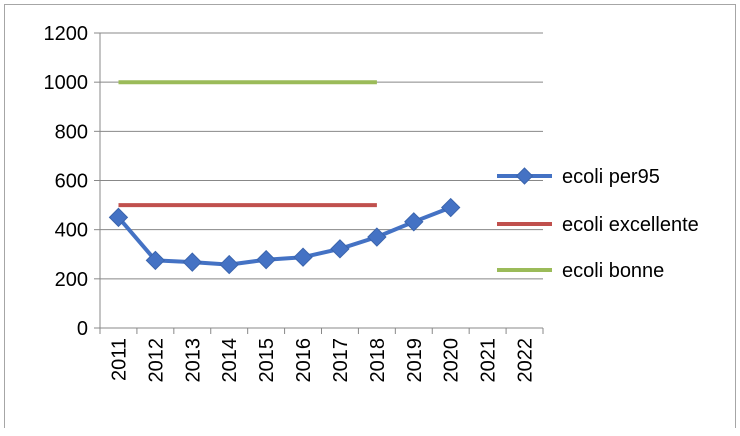 This screenshot has width=740, height=436. What do you see at coordinates (613, 271) in the screenshot?
I see `legend-label-2: ecoli bonne` at bounding box center [613, 271].